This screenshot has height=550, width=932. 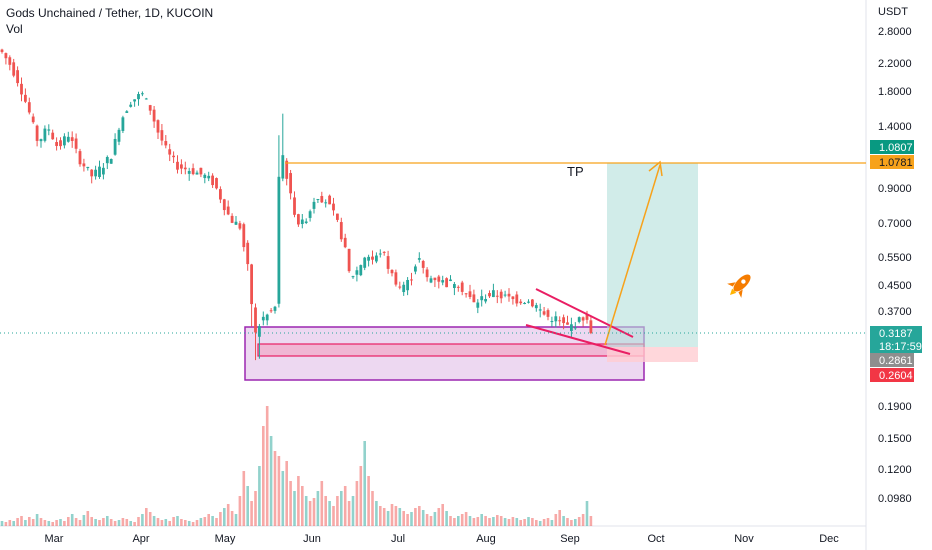 I want to click on time-axis-label: May, so click(x=225, y=539).